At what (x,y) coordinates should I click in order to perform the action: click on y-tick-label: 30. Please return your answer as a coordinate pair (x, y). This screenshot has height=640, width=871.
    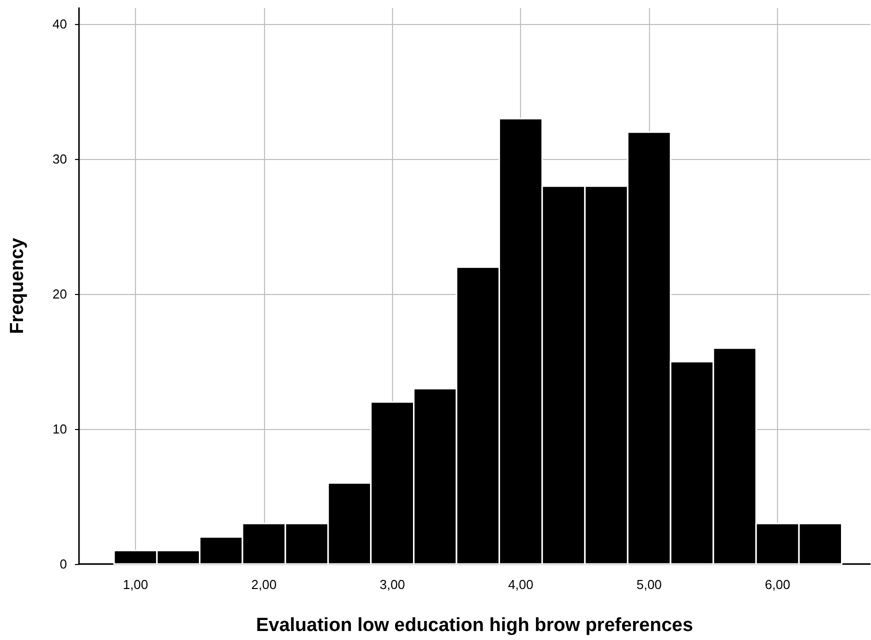
    Looking at the image, I should click on (59, 159).